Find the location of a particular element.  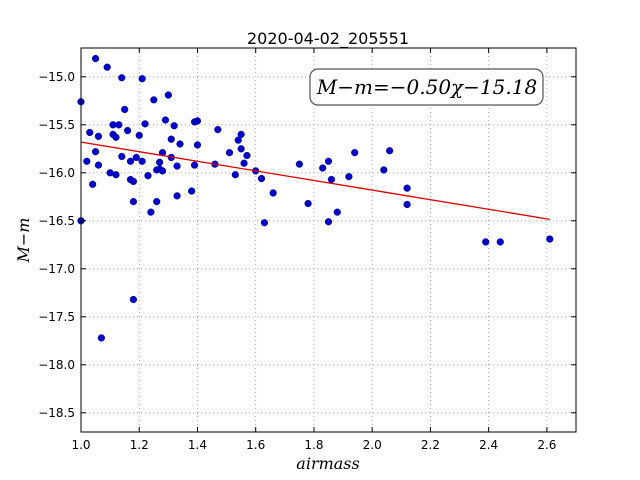

chart-title: 2020-04-02_205551 is located at coordinates (328, 39).